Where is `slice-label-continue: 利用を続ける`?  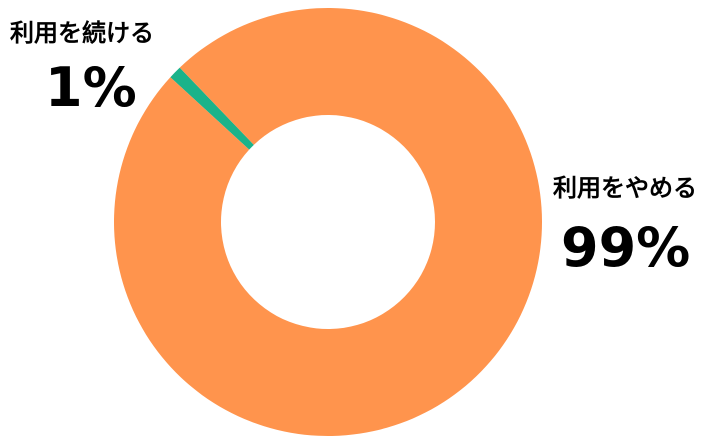
slice-label-continue: 利用を続ける is located at coordinates (82, 33).